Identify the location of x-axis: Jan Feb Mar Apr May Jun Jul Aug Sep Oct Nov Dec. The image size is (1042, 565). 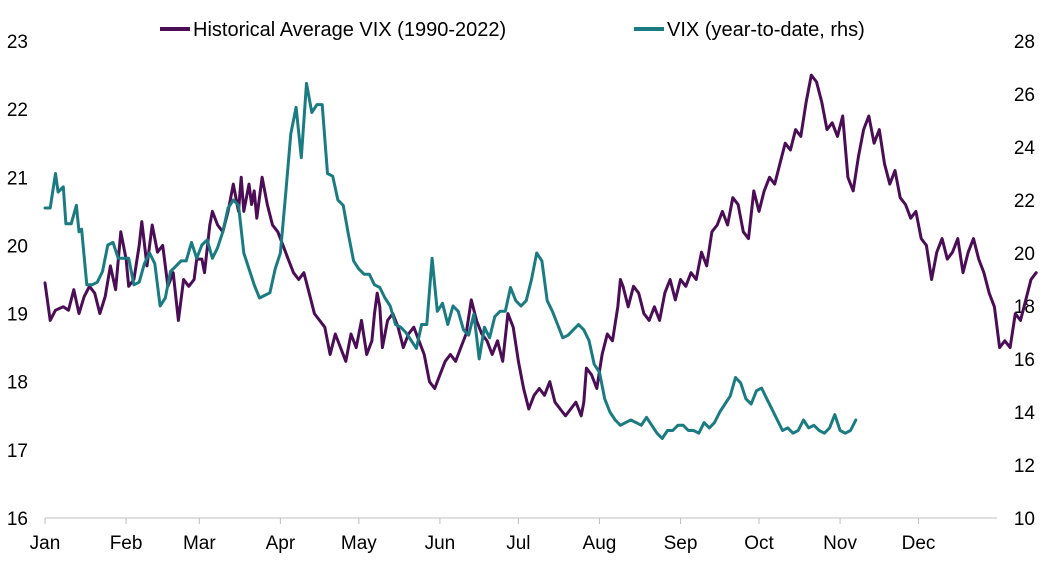
(513, 535).